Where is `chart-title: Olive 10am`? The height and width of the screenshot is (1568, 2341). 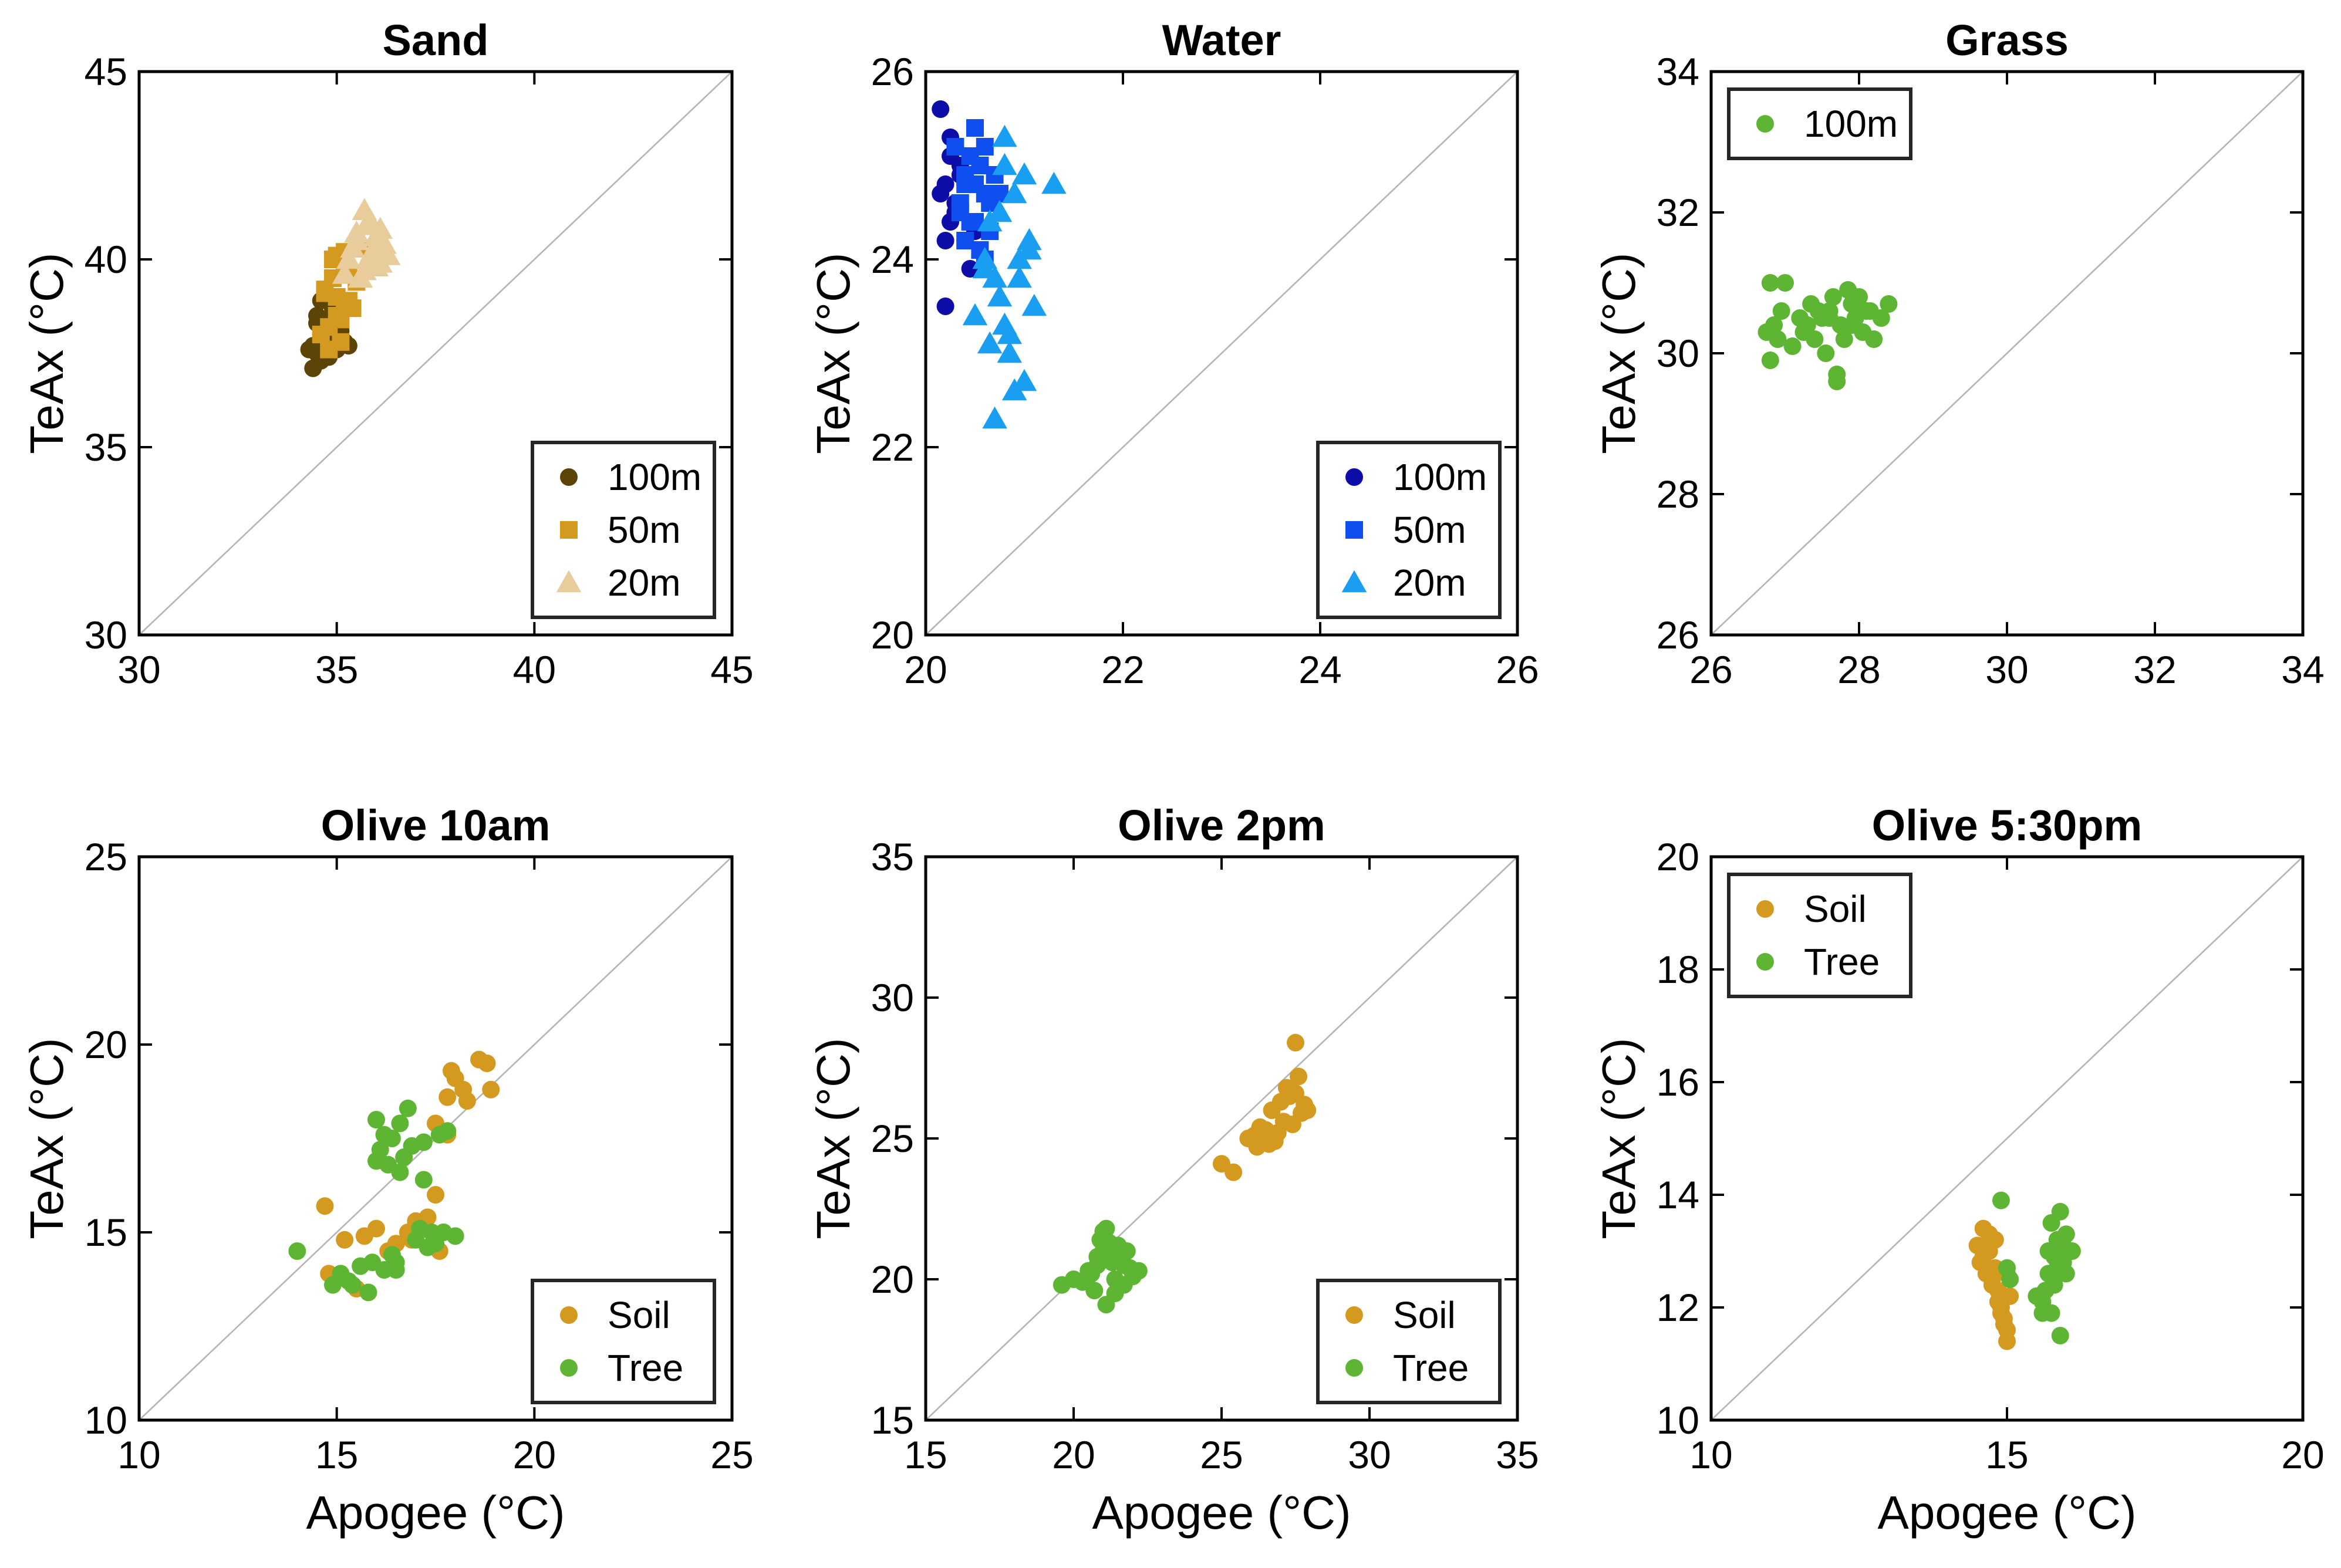
chart-title: Olive 10am is located at coordinates (436, 825).